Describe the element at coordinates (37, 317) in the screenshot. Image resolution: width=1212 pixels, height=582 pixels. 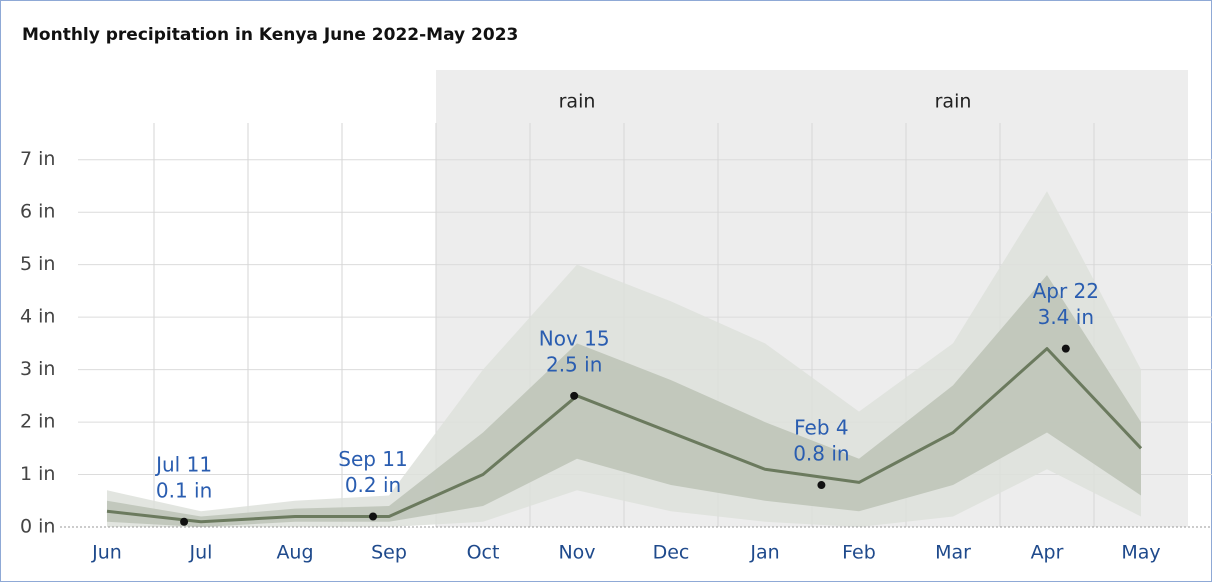
I see `y-tick-label: 4 in` at that location.